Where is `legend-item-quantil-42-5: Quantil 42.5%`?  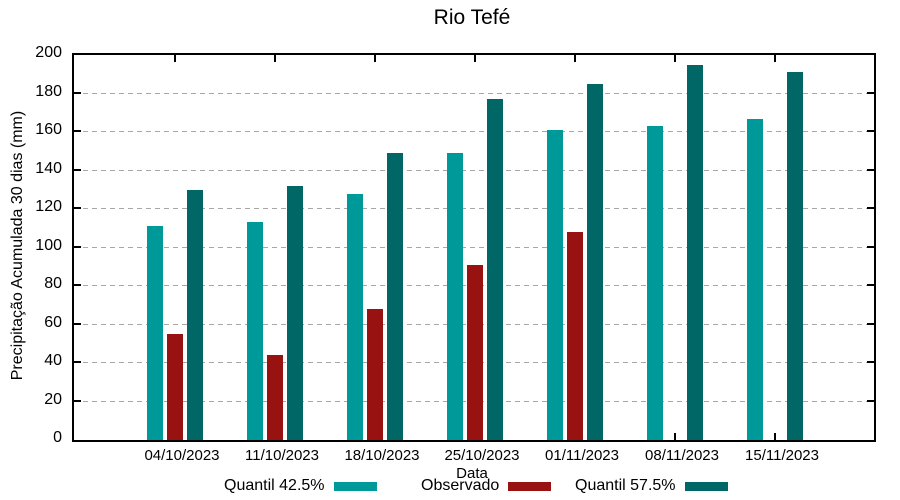 legend-item-quantil-42-5: Quantil 42.5% is located at coordinates (300, 486).